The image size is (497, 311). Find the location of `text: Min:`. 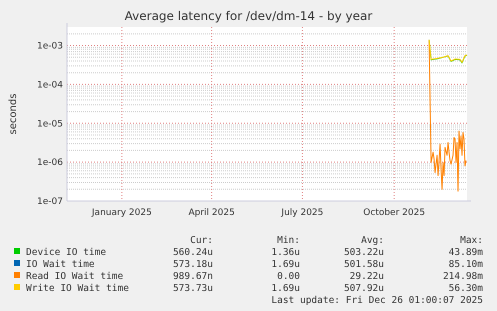

text: Min: is located at coordinates (288, 240).